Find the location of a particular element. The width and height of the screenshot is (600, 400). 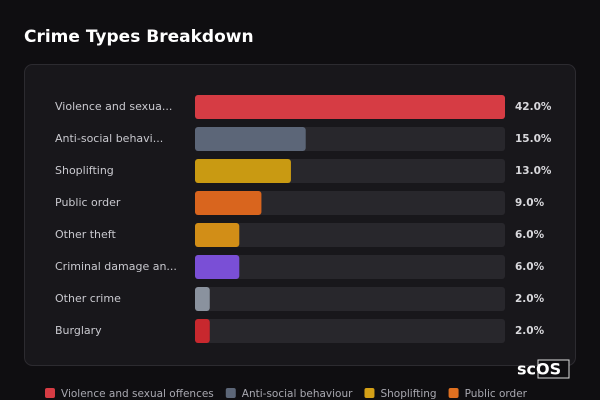

category-label: Shoplifting is located at coordinates (84, 170).